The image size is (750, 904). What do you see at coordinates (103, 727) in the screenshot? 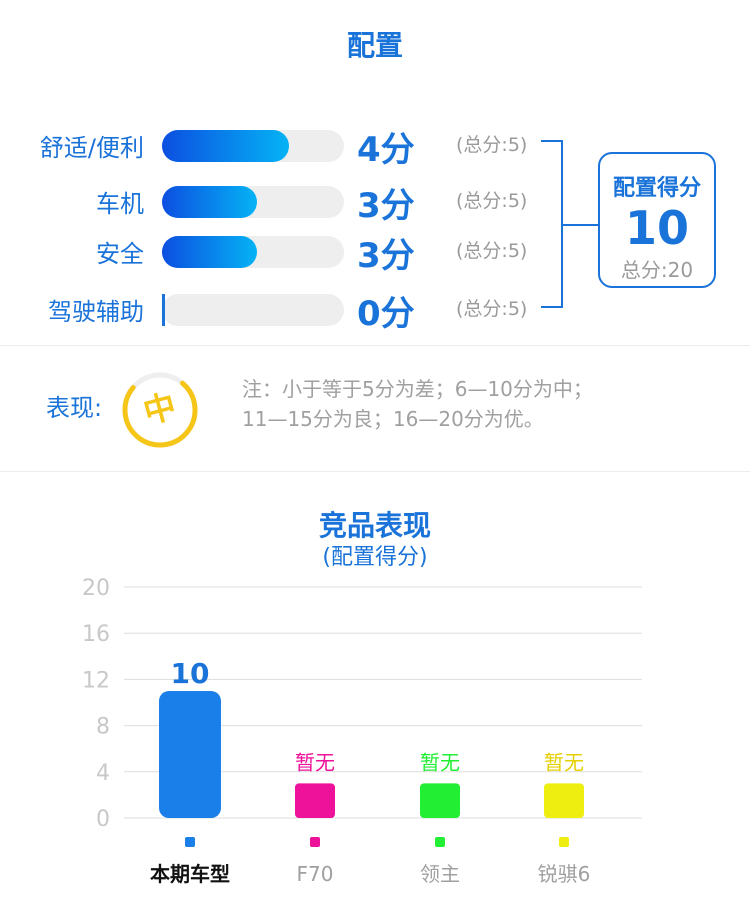
I see `y-tick-label: 8` at bounding box center [103, 727].